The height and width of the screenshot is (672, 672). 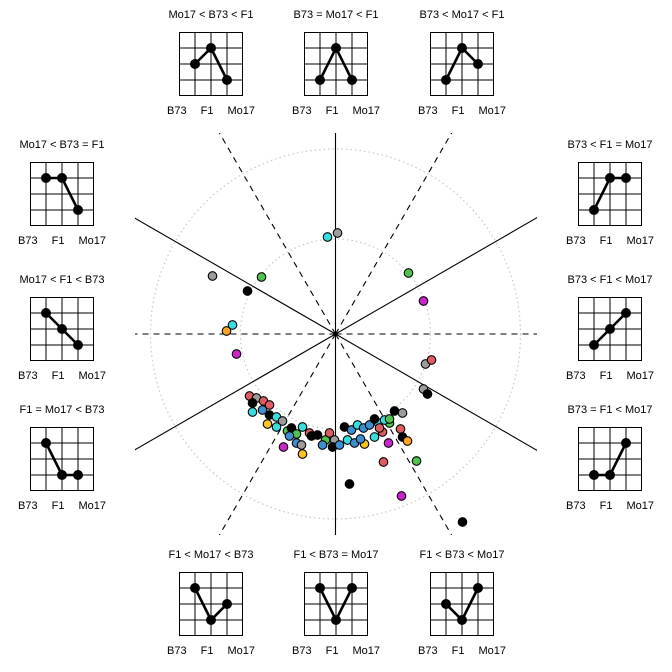 What do you see at coordinates (211, 15) in the screenshot?
I see `pattern-title: Mo17 < B73 < F1` at bounding box center [211, 15].